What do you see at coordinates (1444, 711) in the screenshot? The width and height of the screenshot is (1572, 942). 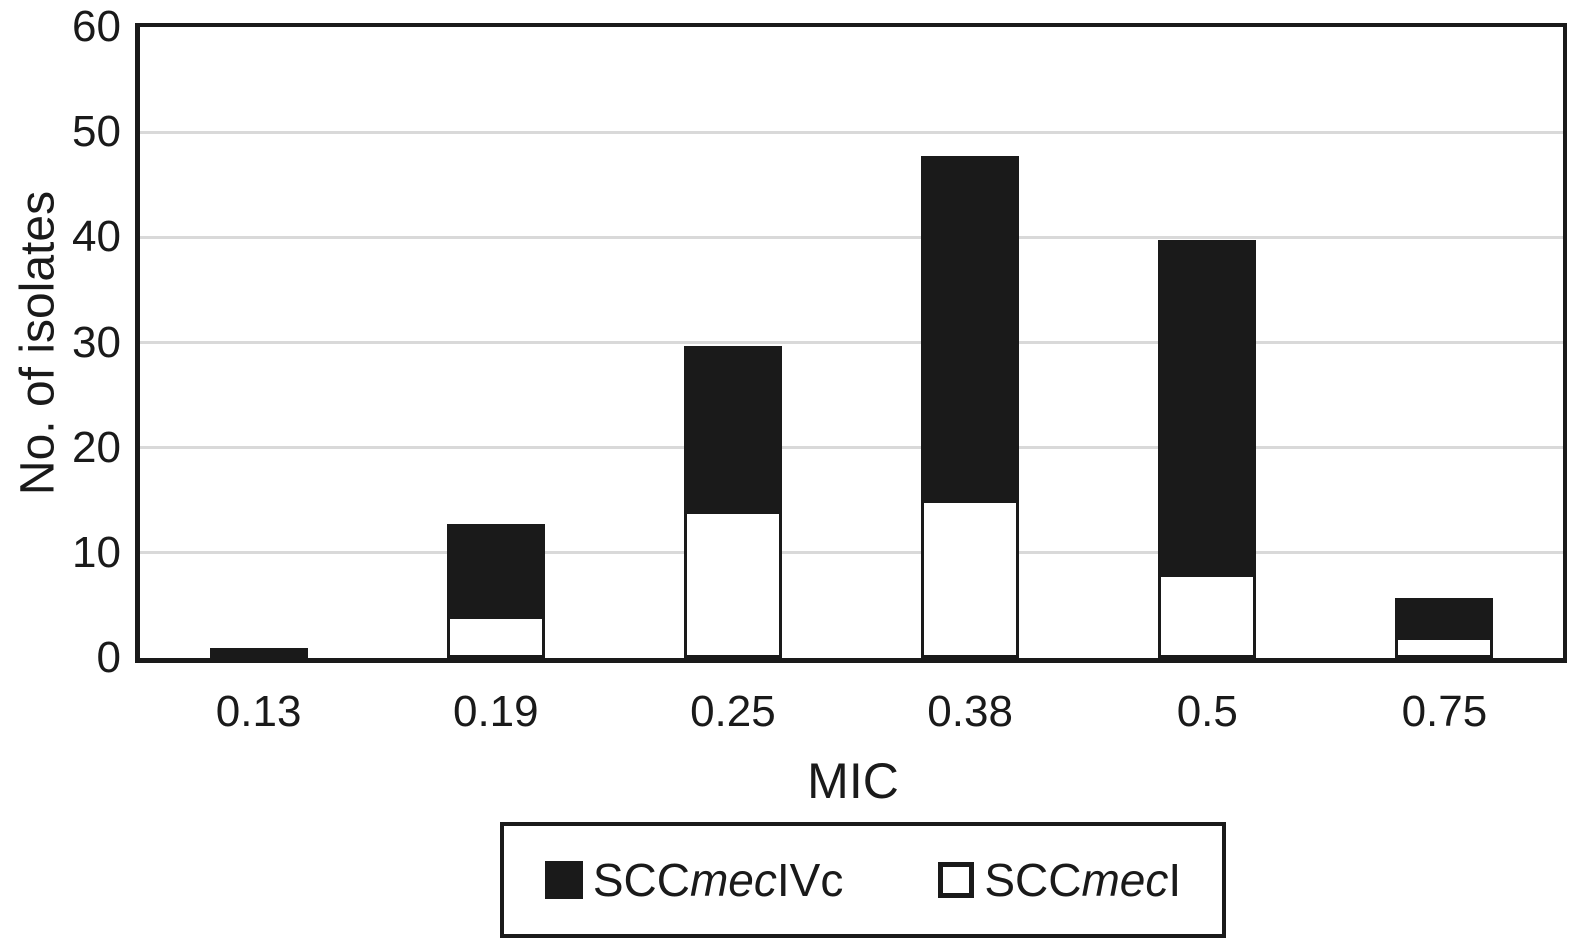 I see `x-tick-label: 0.75` at bounding box center [1444, 711].